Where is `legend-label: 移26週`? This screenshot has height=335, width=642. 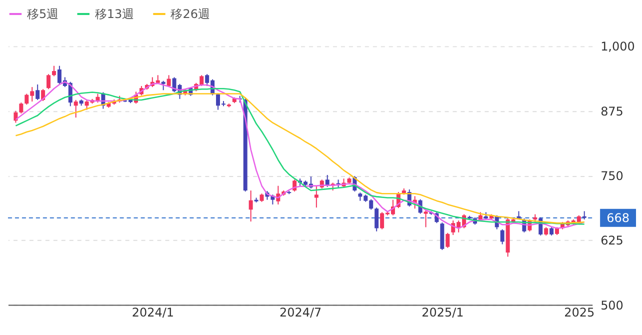
legend-label: 移26週 is located at coordinates (190, 13).